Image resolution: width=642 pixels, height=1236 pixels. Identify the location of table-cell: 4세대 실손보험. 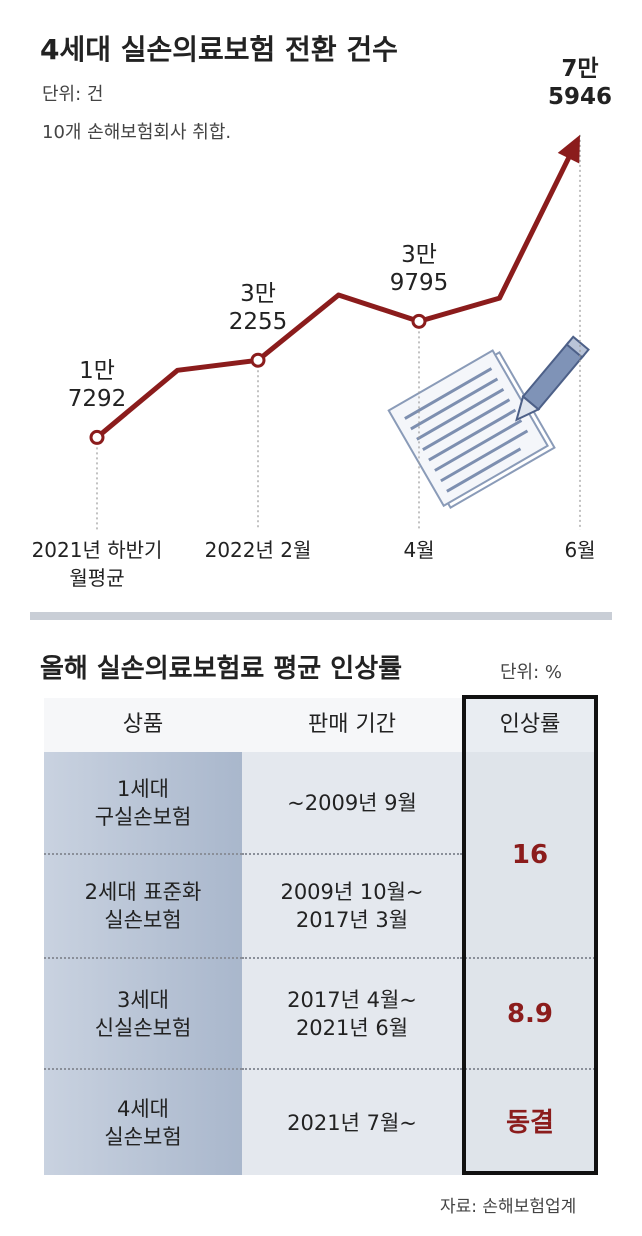
(143, 1121).